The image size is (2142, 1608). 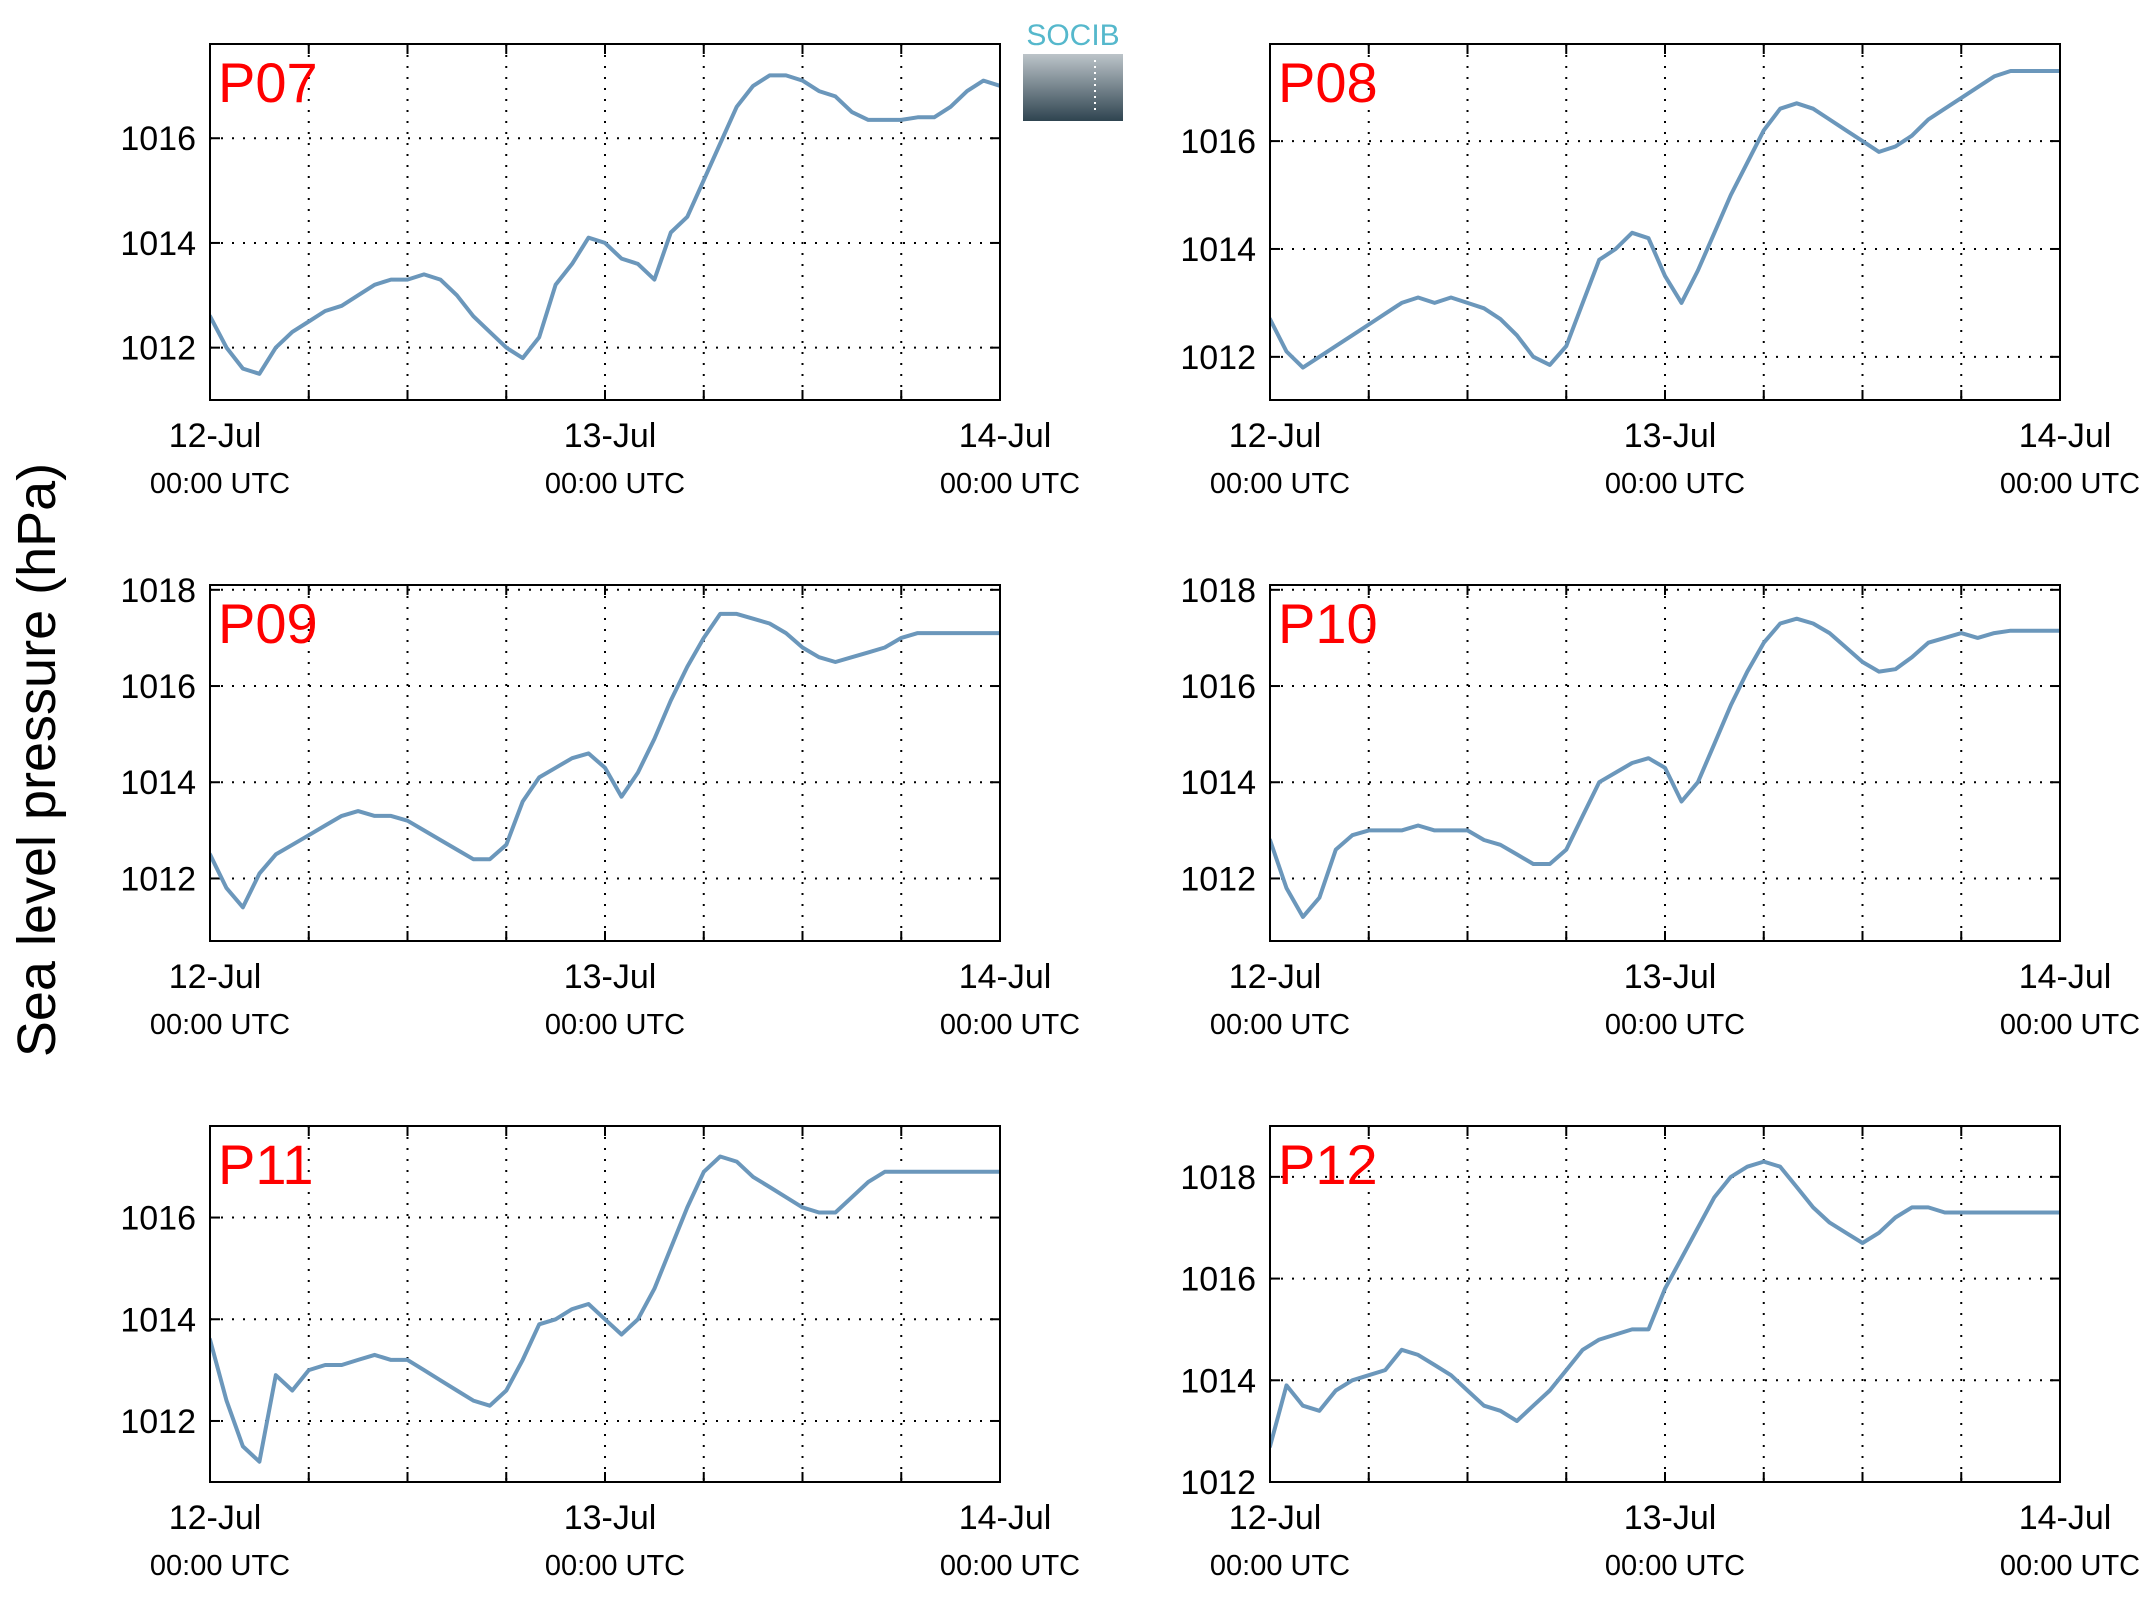 I want to click on socib-logo-box, so click(x=1073, y=87).